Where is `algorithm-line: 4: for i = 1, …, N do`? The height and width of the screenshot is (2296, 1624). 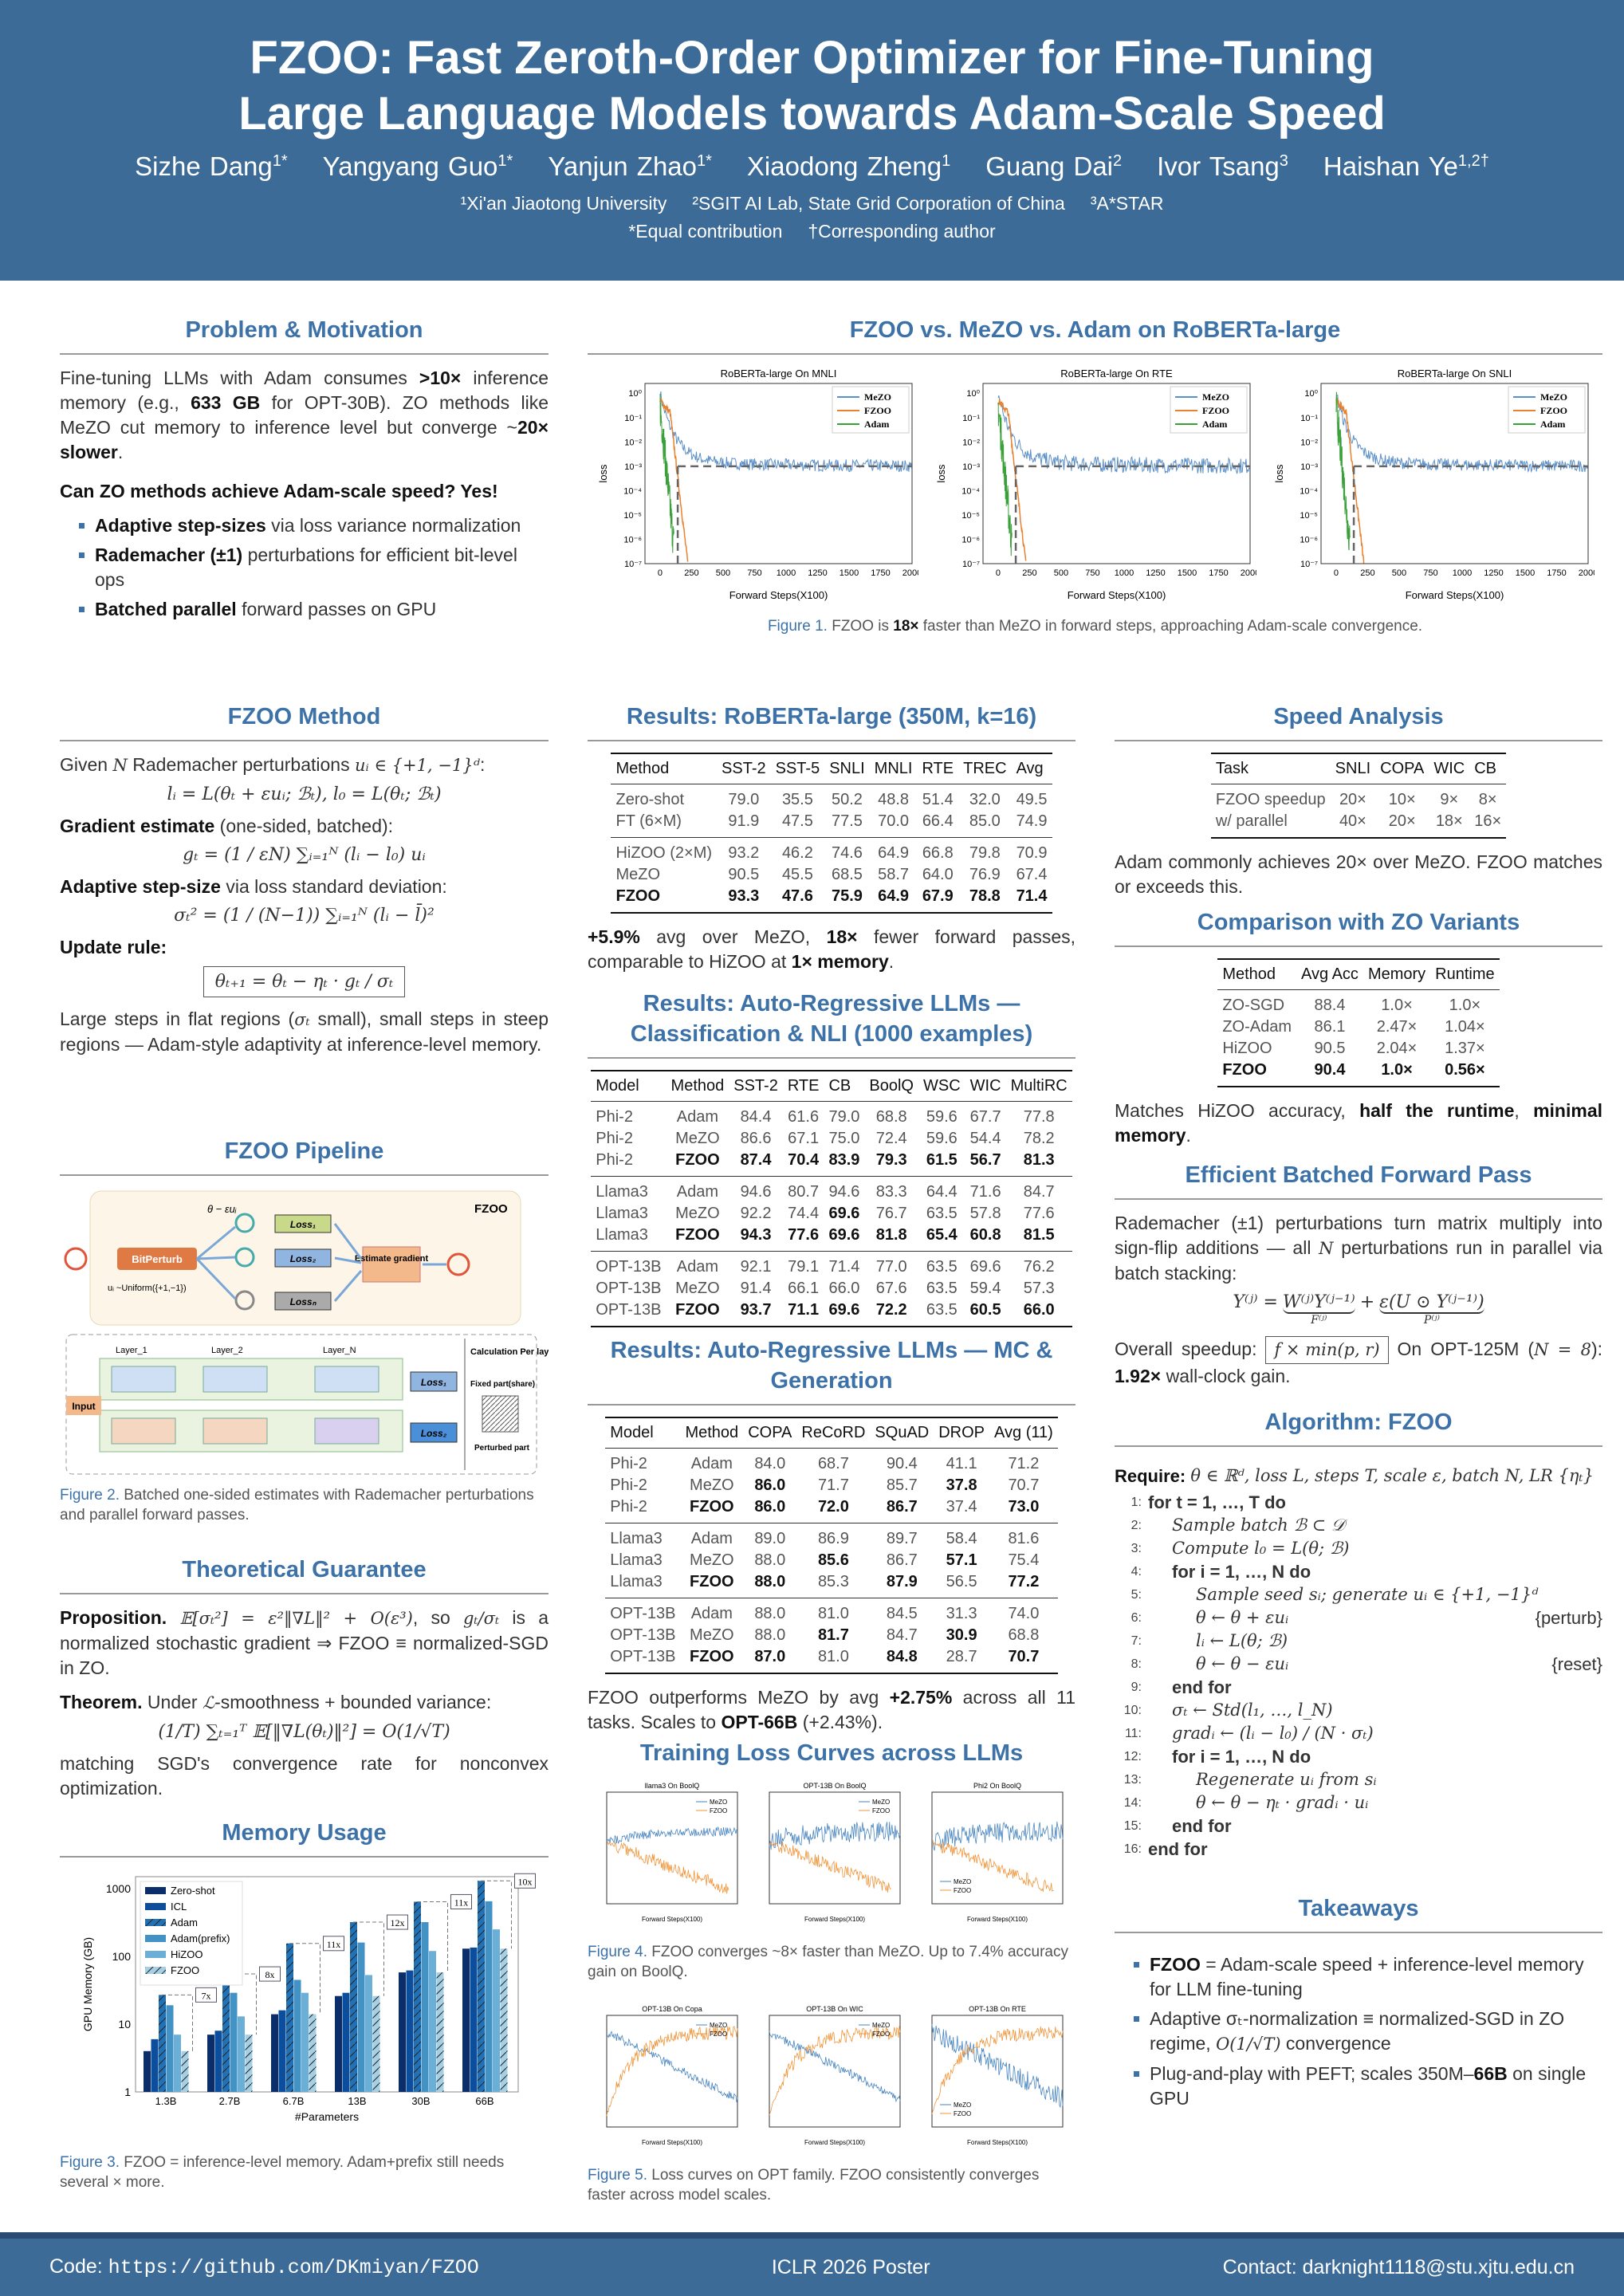 algorithm-line: 4: for i = 1, …, N do is located at coordinates (1359, 1571).